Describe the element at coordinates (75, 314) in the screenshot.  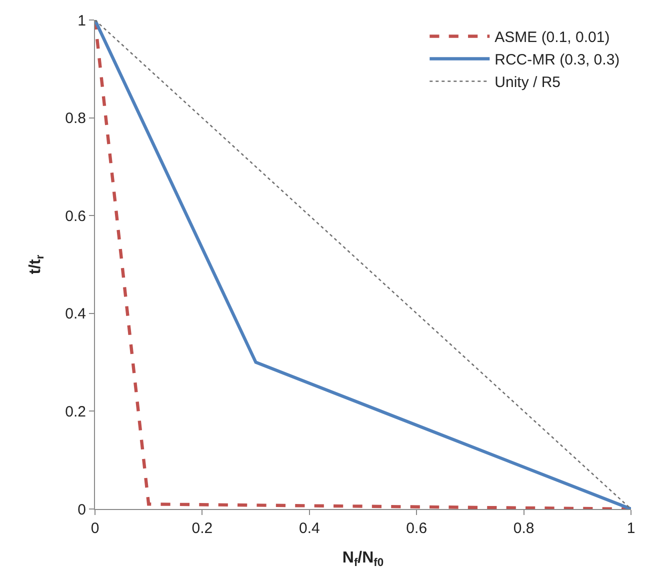
I see `y-tick-label: 0.4` at that location.